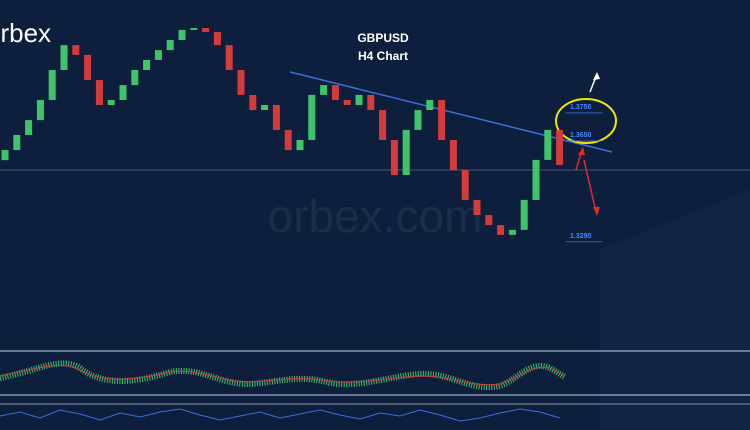 Image resolution: width=750 pixels, height=430 pixels. What do you see at coordinates (383, 38) in the screenshot?
I see `chart-title: GBPUSD` at bounding box center [383, 38].